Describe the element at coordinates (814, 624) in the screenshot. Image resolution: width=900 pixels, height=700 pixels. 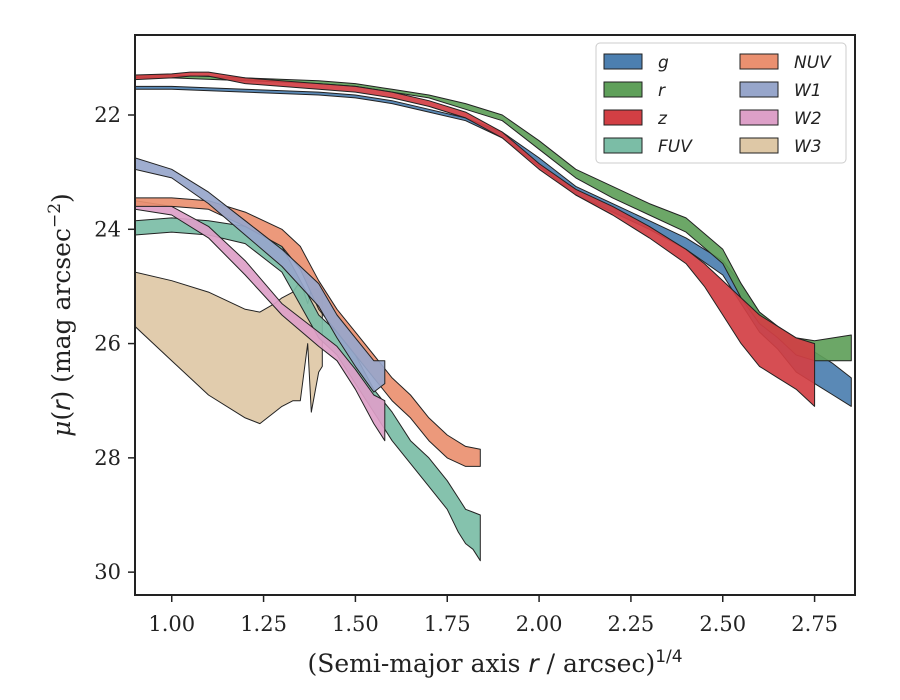
I see `x-tick-label: 2.75` at that location.